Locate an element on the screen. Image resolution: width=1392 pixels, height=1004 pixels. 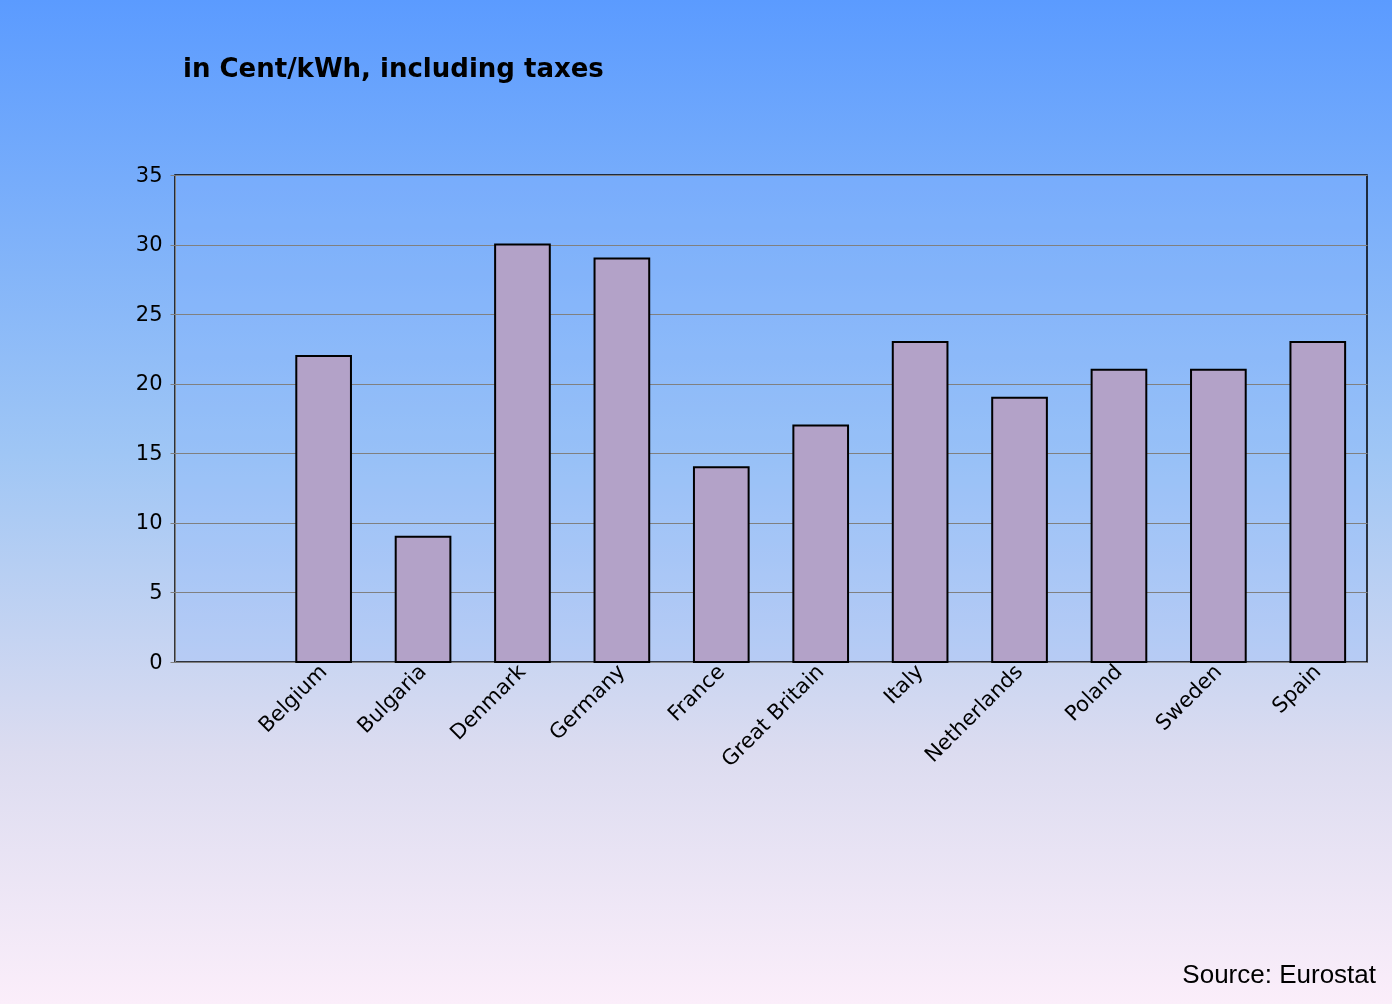
chart-title: in Cent/kWh, including taxes is located at coordinates (393, 68).